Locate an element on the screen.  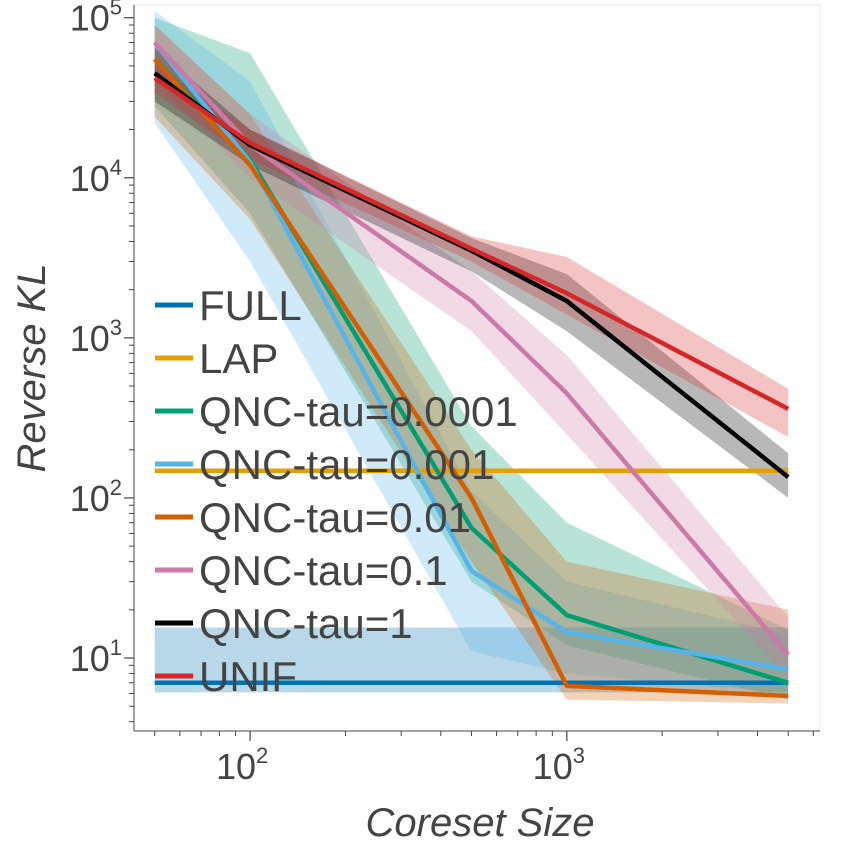
y-tick-label: 10³ is located at coordinates (96, 337).